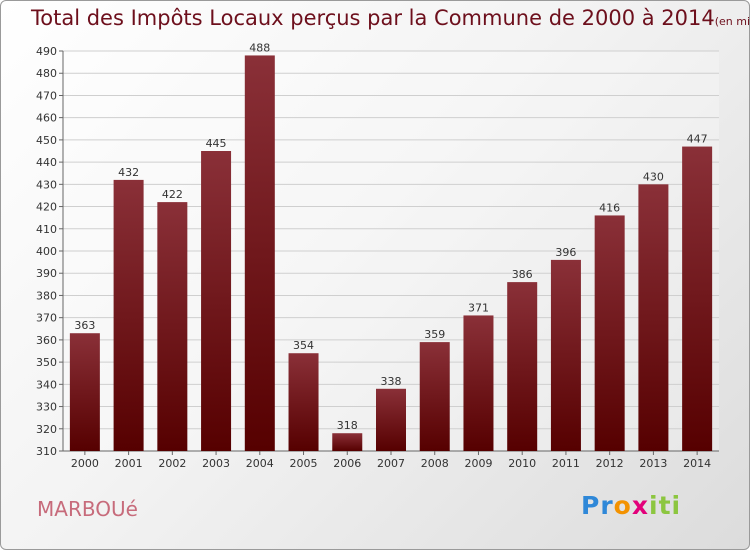 The image size is (750, 550). Describe the element at coordinates (46, 340) in the screenshot. I see `y-tick-label: 360` at that location.